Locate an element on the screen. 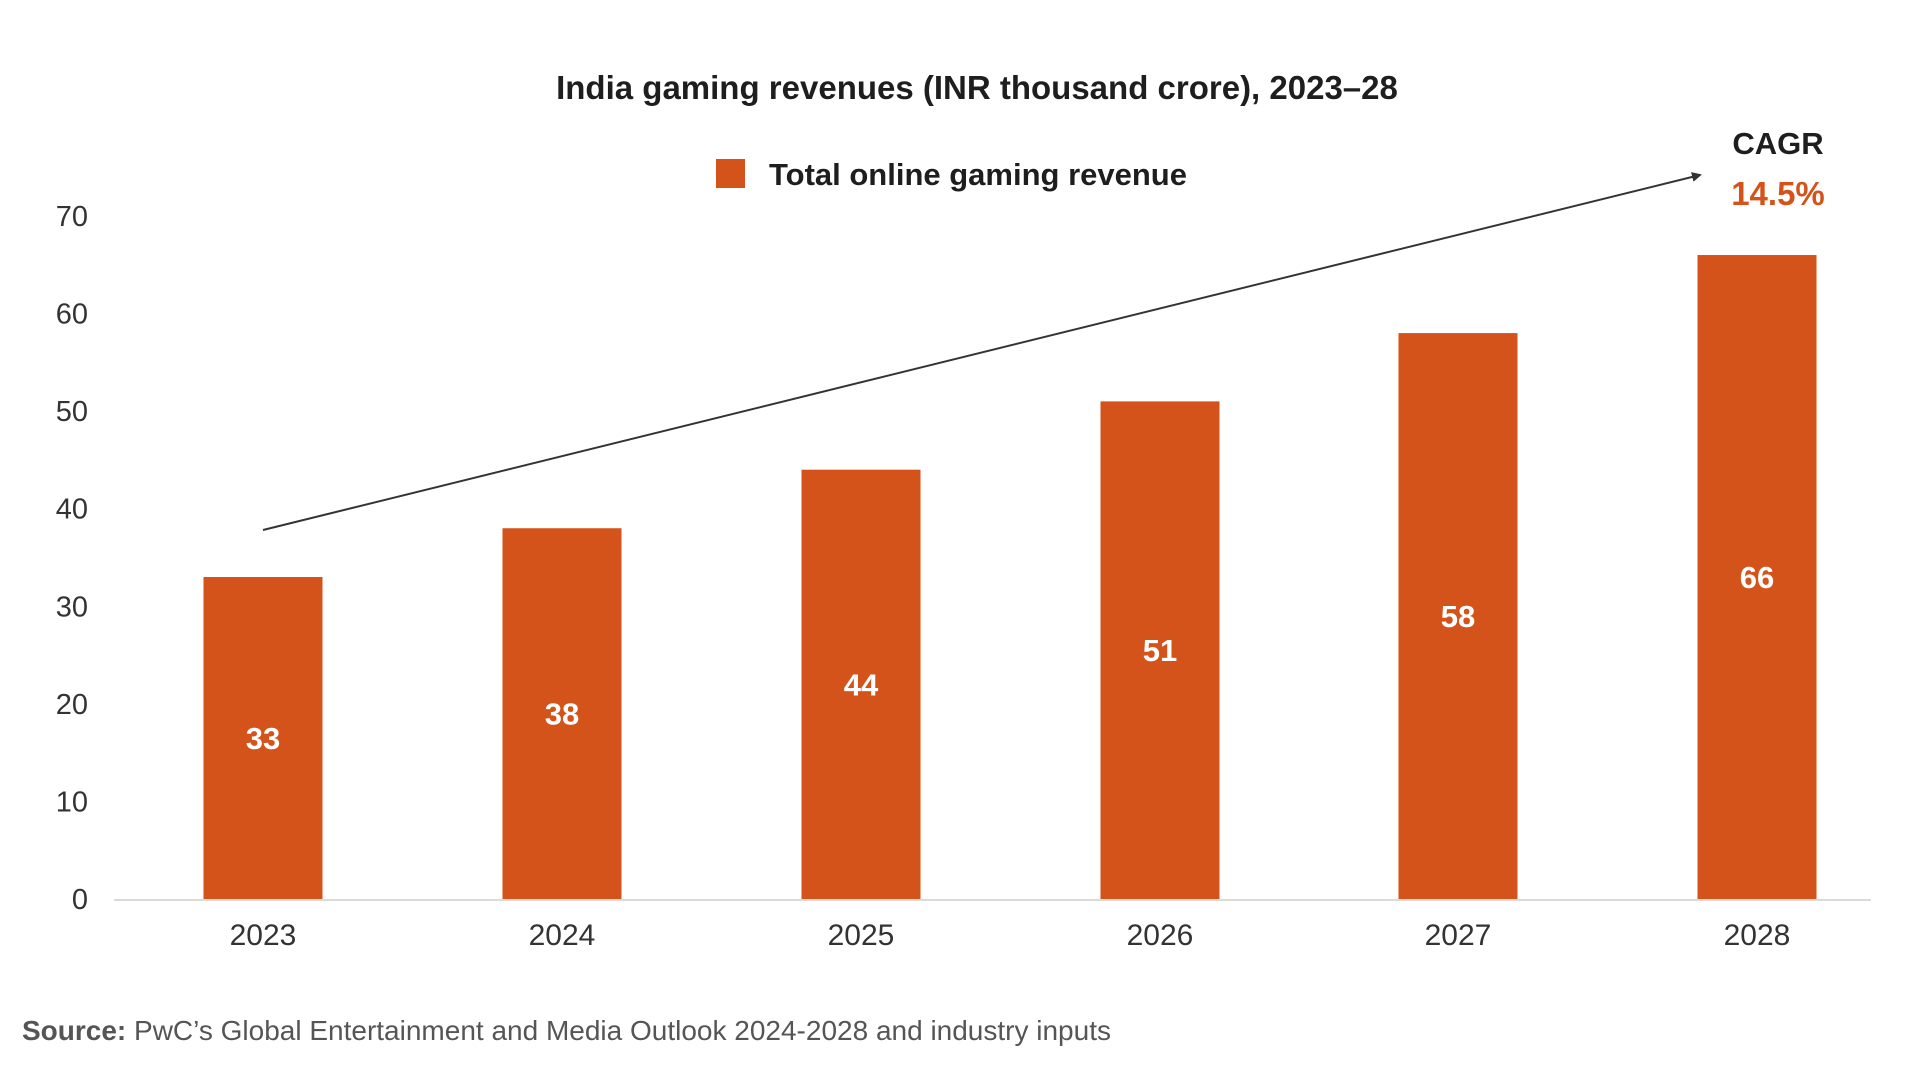  bar-2024 is located at coordinates (562, 713).